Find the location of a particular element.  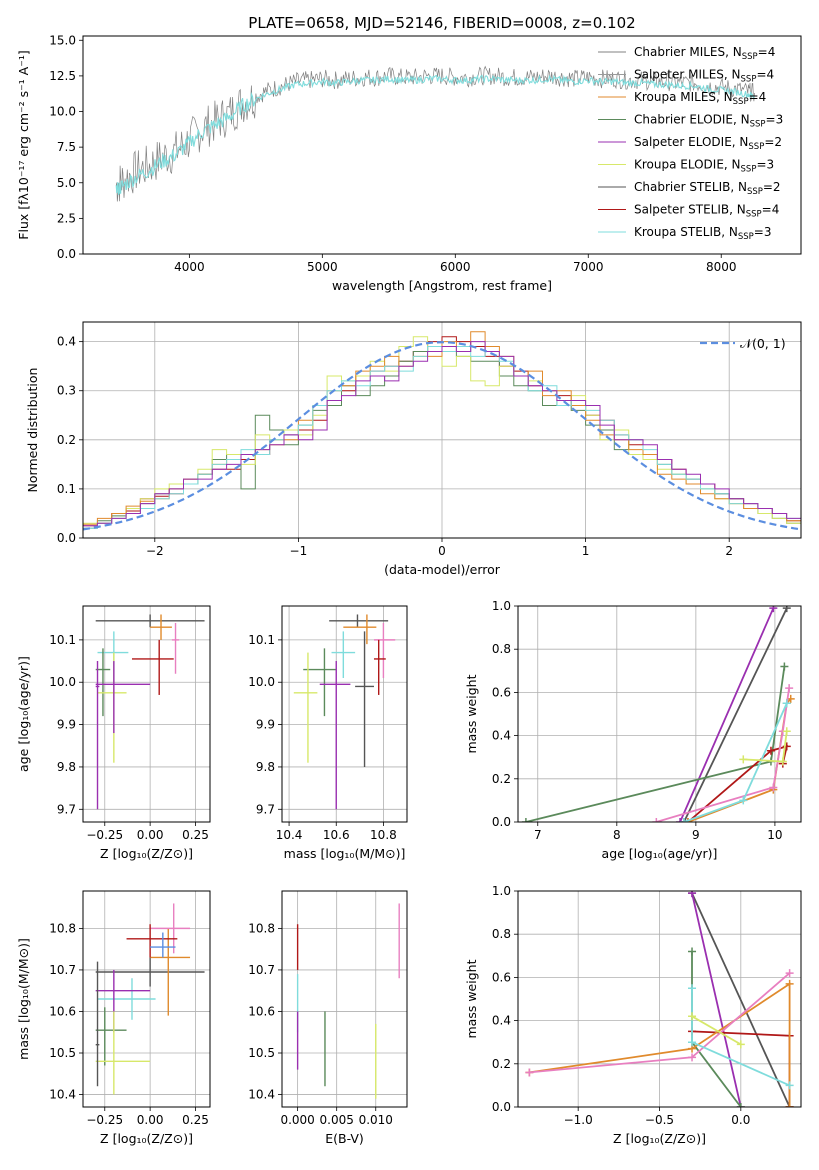

y-tick-label: 10.1 is located at coordinates (261, 640).